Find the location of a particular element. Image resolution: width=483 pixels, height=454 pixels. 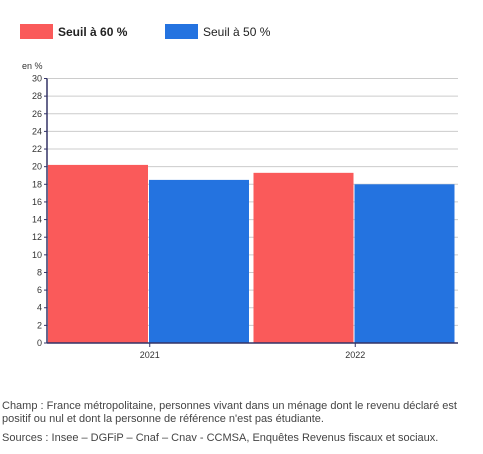

y-tick-label-8: 8 is located at coordinates (39, 272).